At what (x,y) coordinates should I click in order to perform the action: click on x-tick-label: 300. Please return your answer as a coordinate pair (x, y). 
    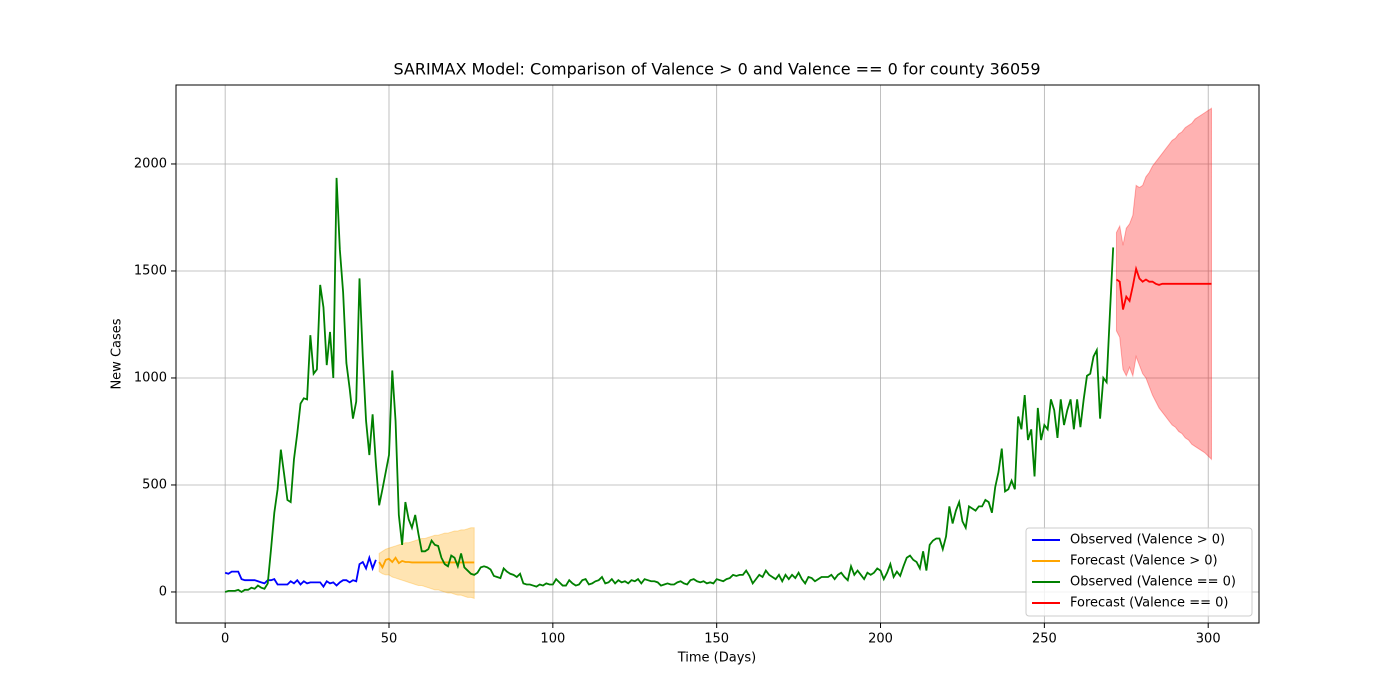
    Looking at the image, I should click on (1208, 639).